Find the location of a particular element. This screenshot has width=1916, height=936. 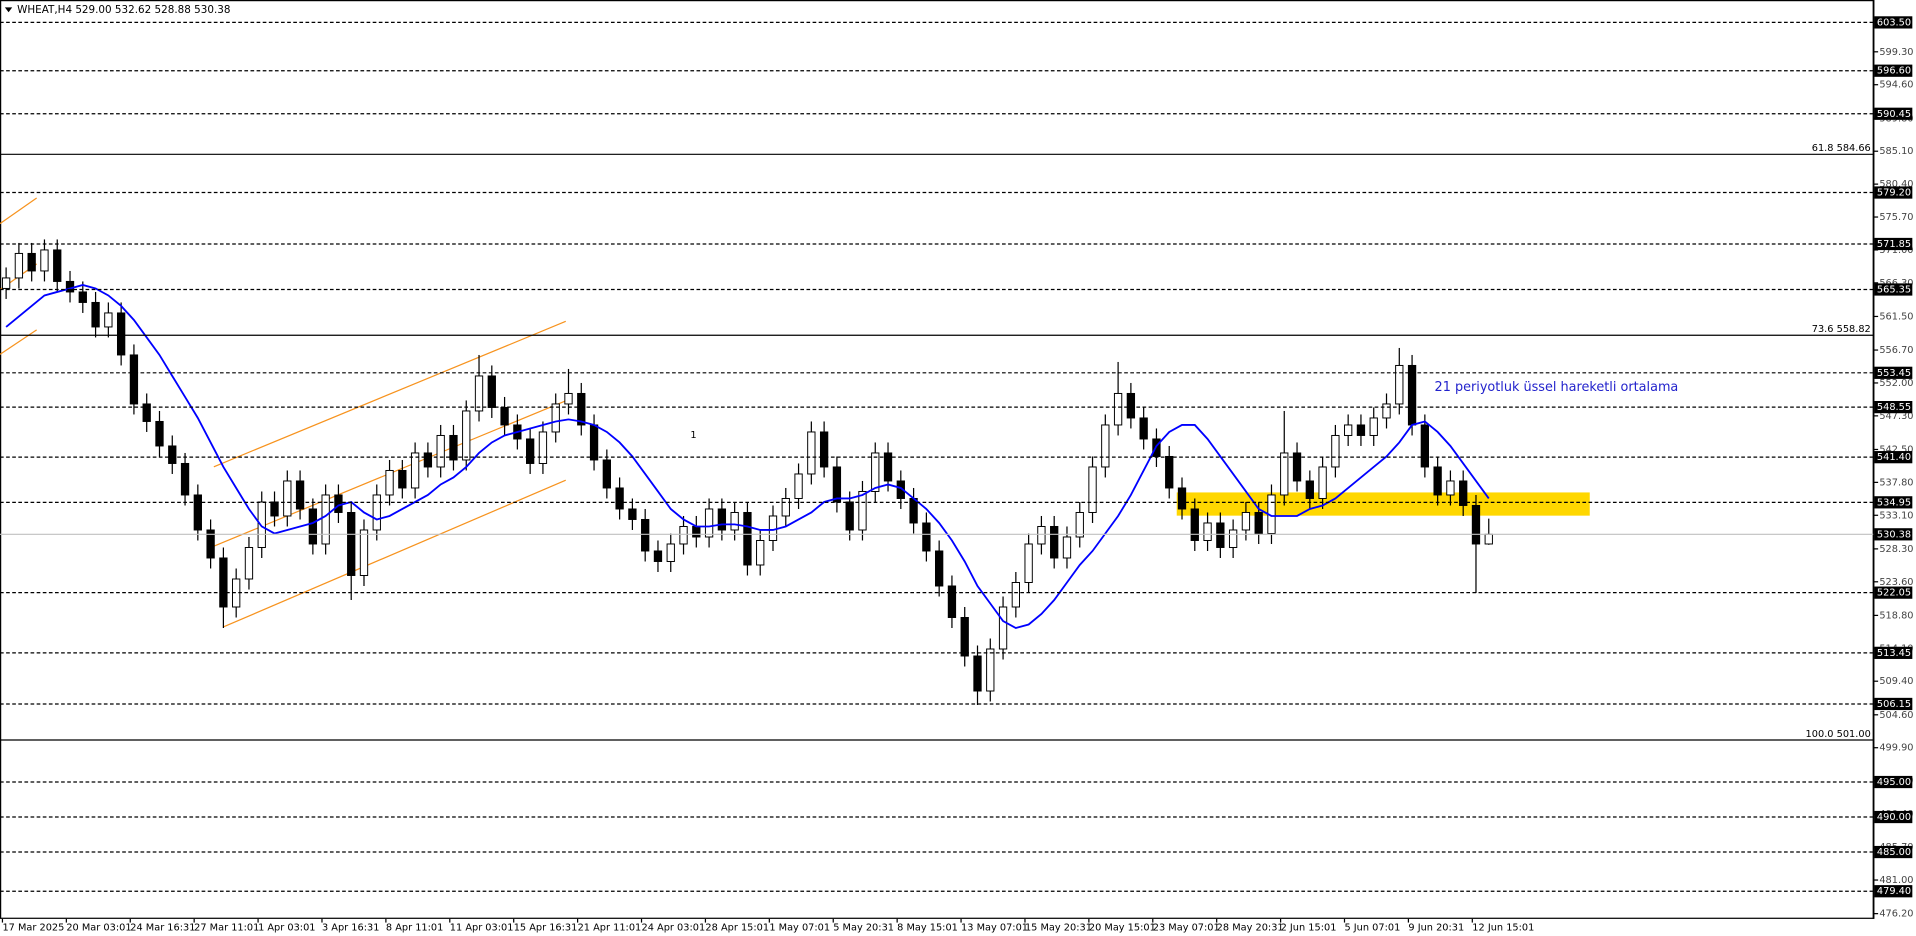

y-tick-label: 533.10 is located at coordinates (1896, 515).